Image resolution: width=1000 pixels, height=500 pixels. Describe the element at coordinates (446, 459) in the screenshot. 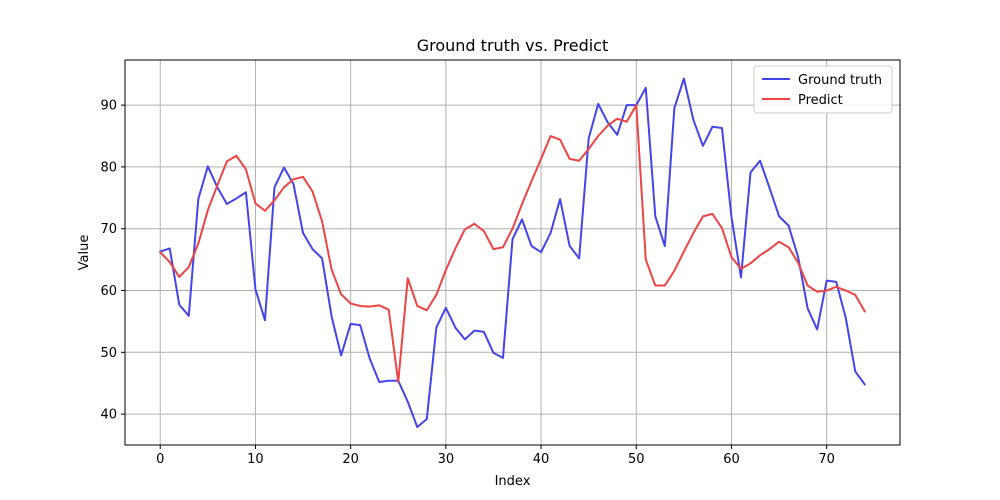

I see `x-tick-label: 30` at that location.